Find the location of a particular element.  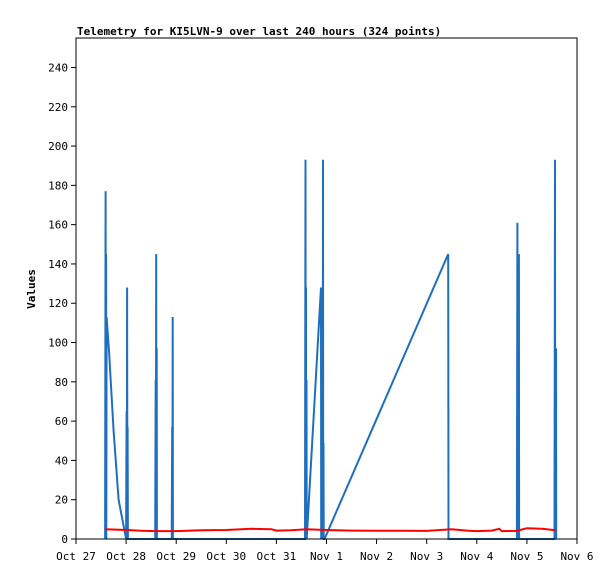

x-tick-label: Oct 29 is located at coordinates (176, 556).